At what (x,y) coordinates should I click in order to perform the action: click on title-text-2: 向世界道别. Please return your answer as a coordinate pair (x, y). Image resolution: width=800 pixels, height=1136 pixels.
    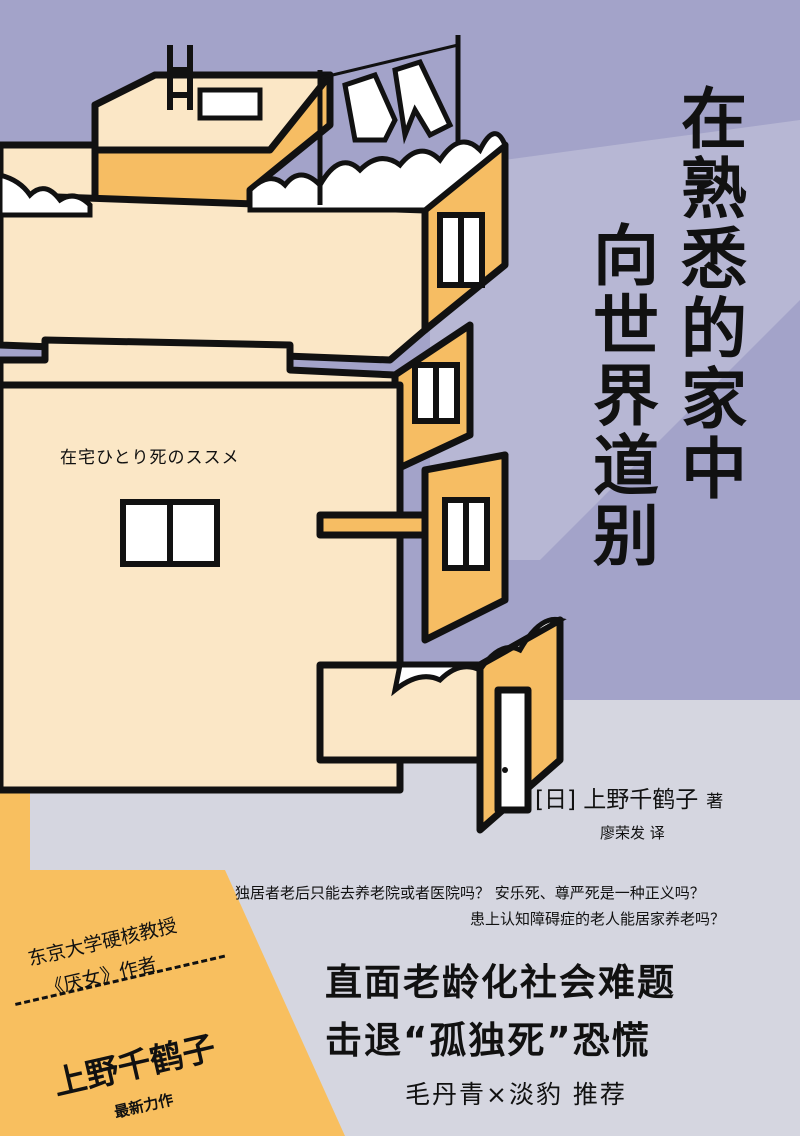
    Looking at the image, I should click on (626, 396).